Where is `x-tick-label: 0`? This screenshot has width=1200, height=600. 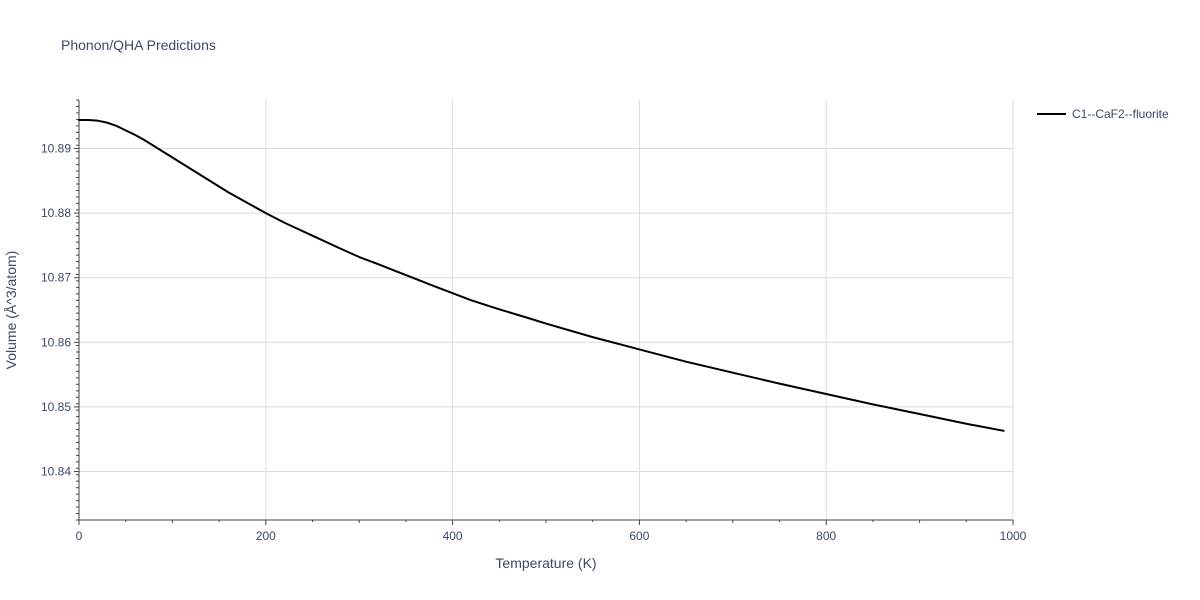
x-tick-label: 0 is located at coordinates (79, 536).